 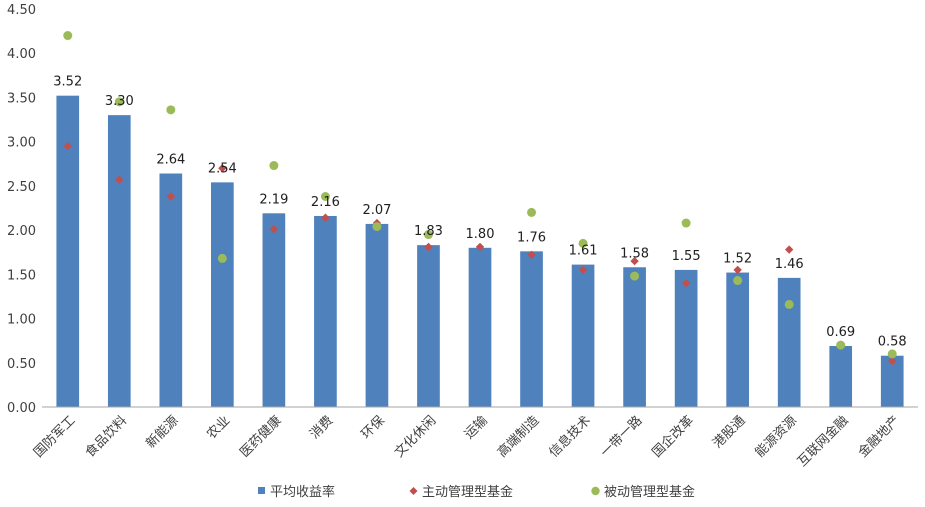 I want to click on y-tick-label: 1.50, so click(x=21, y=275).